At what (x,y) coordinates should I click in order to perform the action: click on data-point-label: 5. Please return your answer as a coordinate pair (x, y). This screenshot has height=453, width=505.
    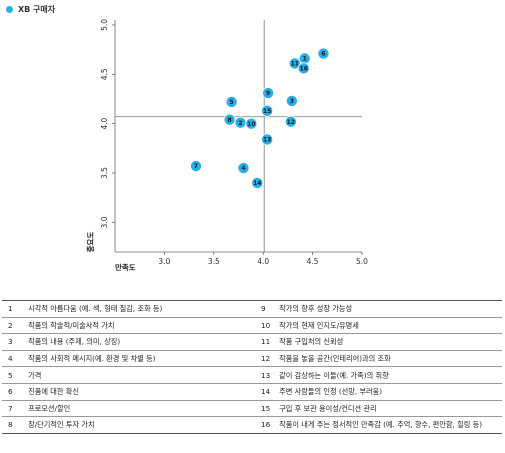
    Looking at the image, I should click on (231, 102).